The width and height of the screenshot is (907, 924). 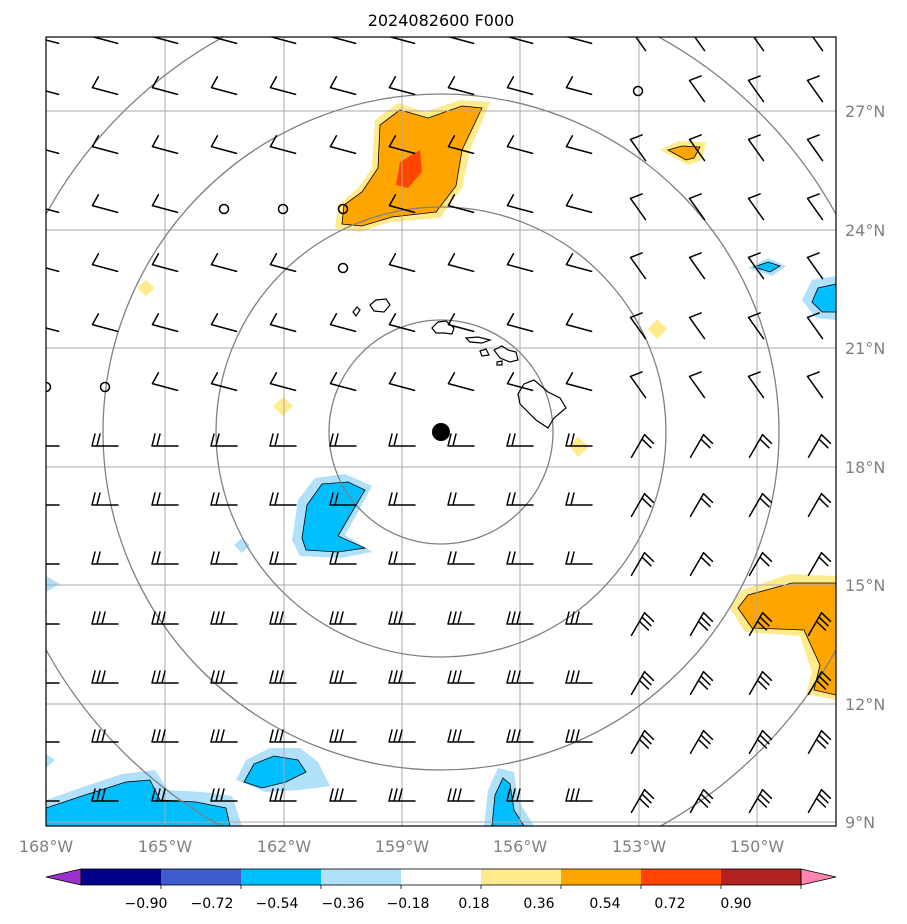 I want to click on island-lanai, so click(x=484, y=352).